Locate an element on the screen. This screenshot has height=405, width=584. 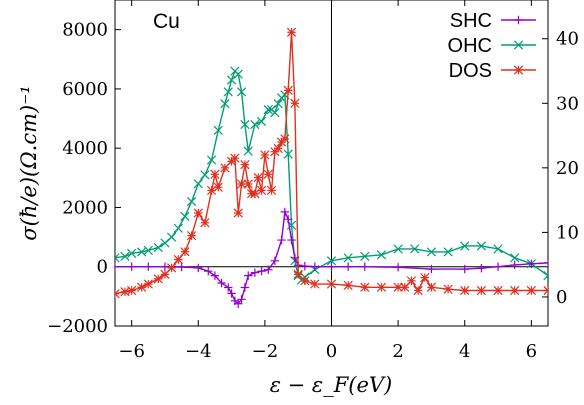
x-tick-label: −6 is located at coordinates (131, 351).